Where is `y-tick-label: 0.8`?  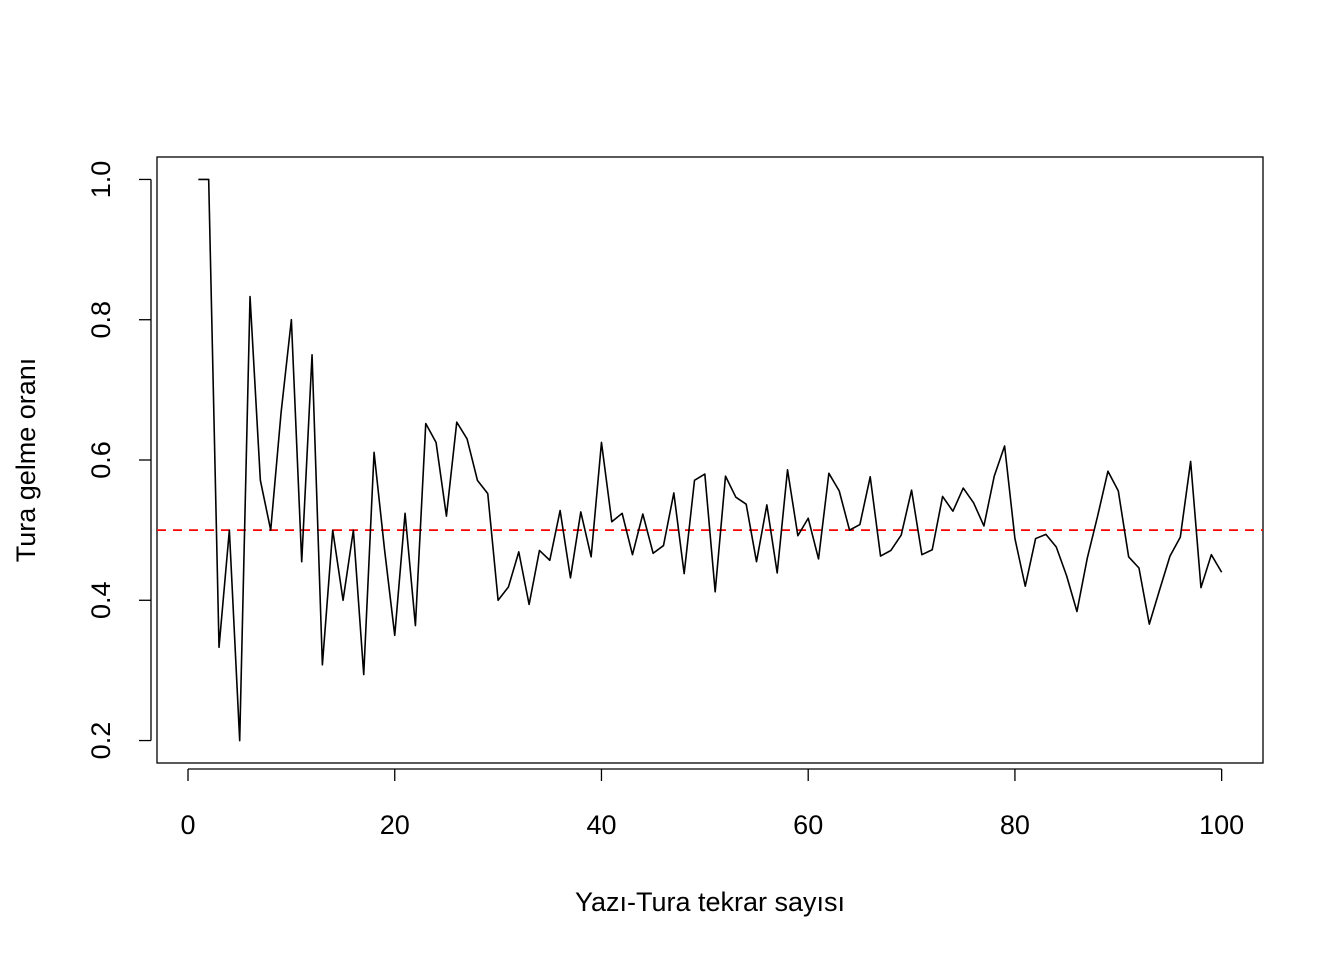 y-tick-label: 0.8 is located at coordinates (101, 320).